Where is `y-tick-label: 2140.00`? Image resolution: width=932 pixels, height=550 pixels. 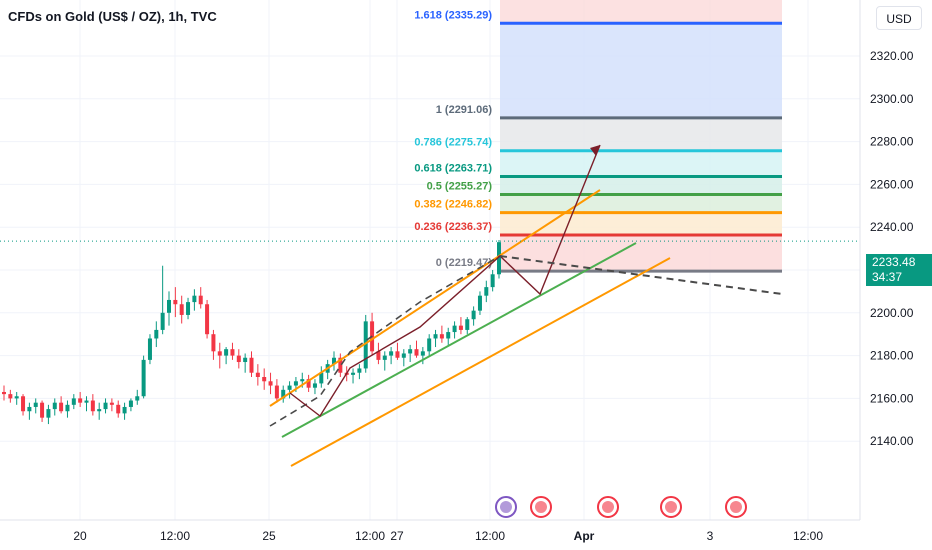
y-tick-label: 2140.00 is located at coordinates (892, 441).